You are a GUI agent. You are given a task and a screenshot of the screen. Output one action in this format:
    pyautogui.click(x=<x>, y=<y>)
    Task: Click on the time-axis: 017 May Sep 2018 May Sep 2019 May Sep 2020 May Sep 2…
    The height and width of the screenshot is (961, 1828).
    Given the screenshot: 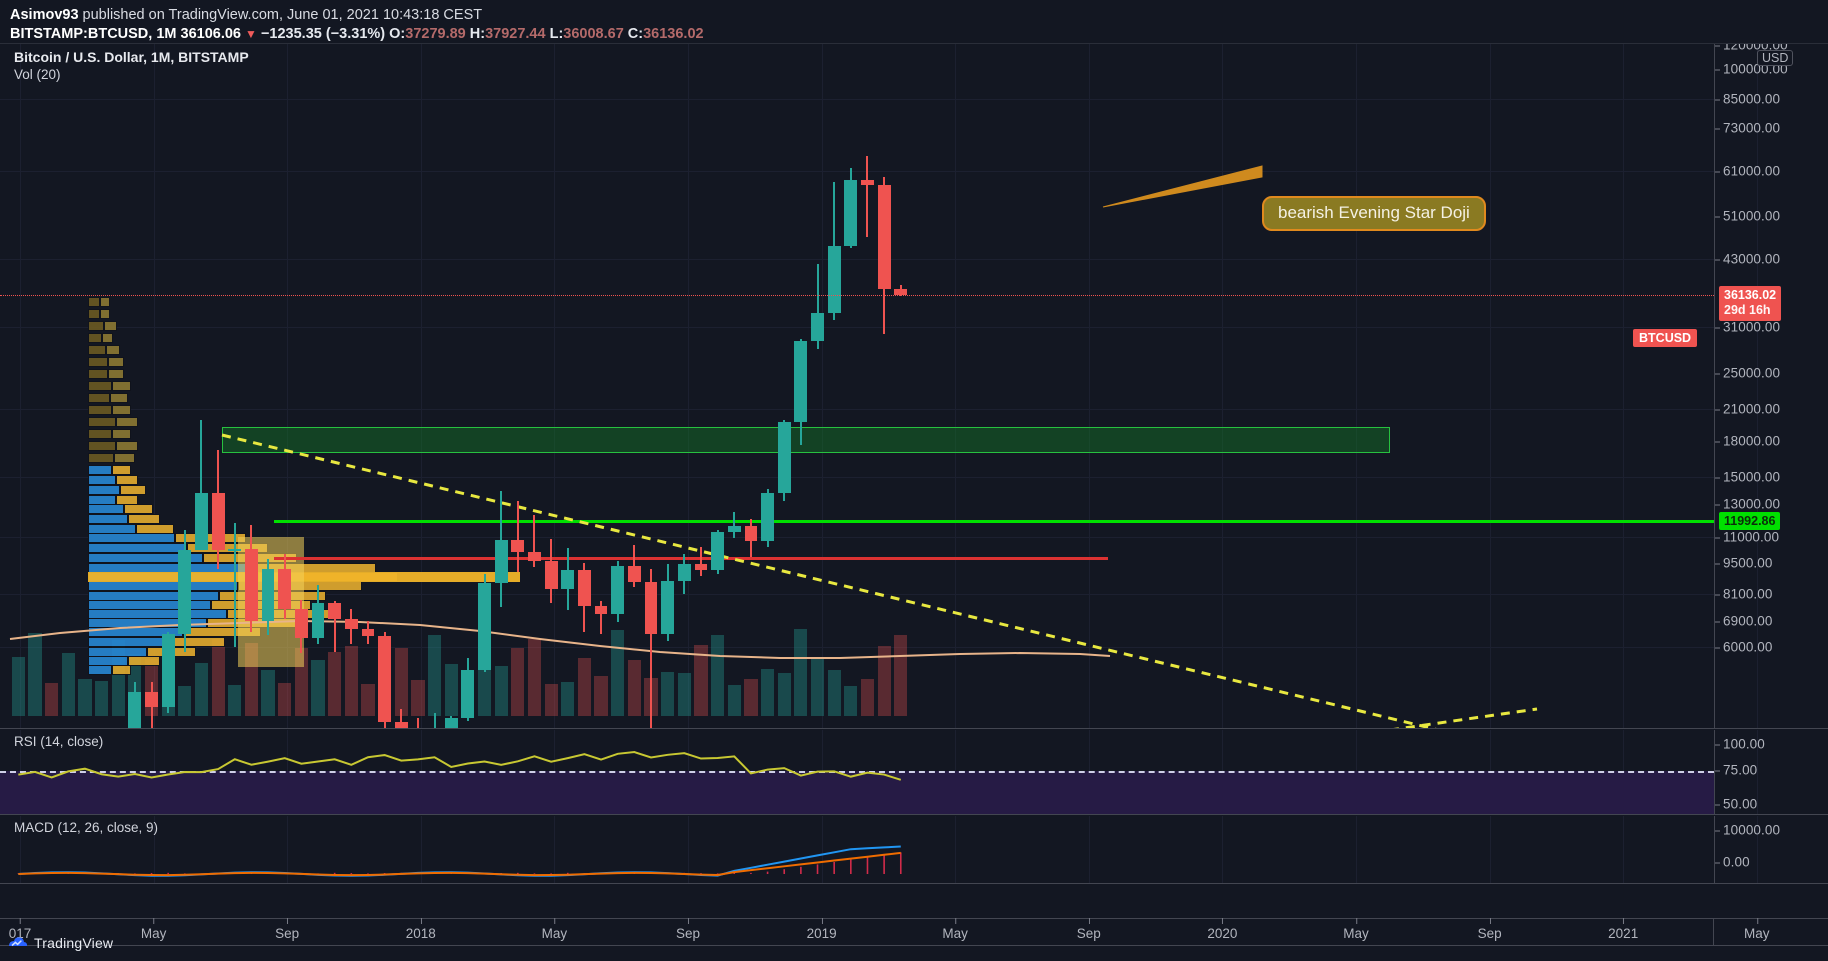 What is the action you would take?
    pyautogui.click(x=914, y=932)
    